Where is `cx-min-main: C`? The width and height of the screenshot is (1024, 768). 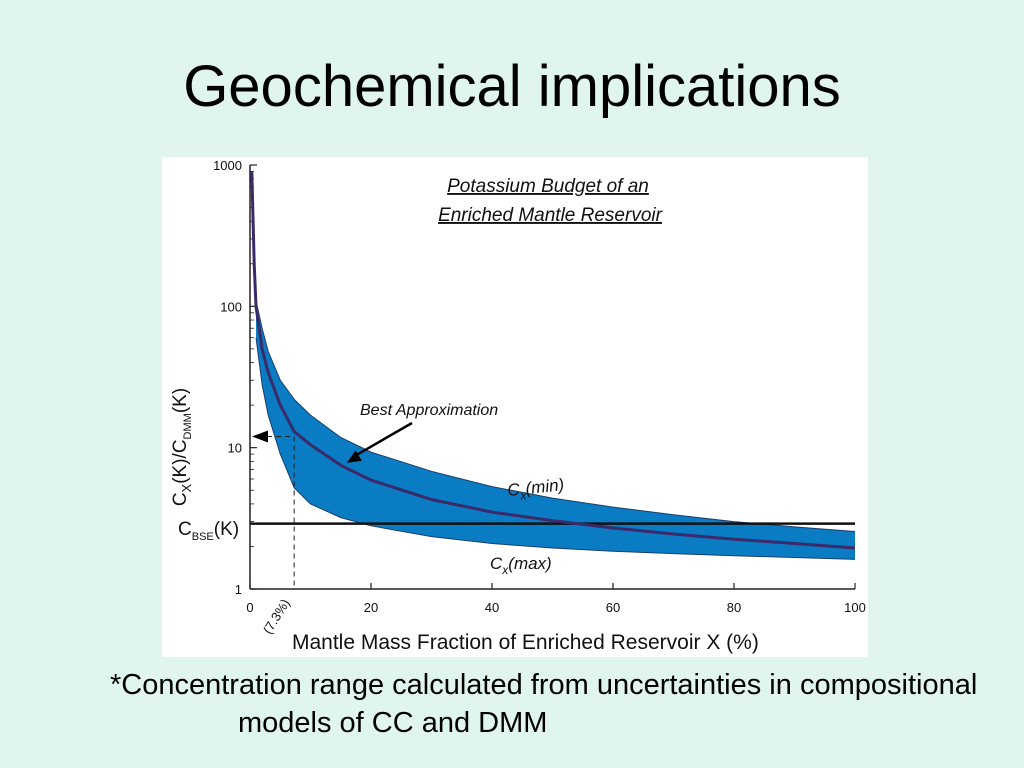 cx-min-main: C is located at coordinates (513, 490).